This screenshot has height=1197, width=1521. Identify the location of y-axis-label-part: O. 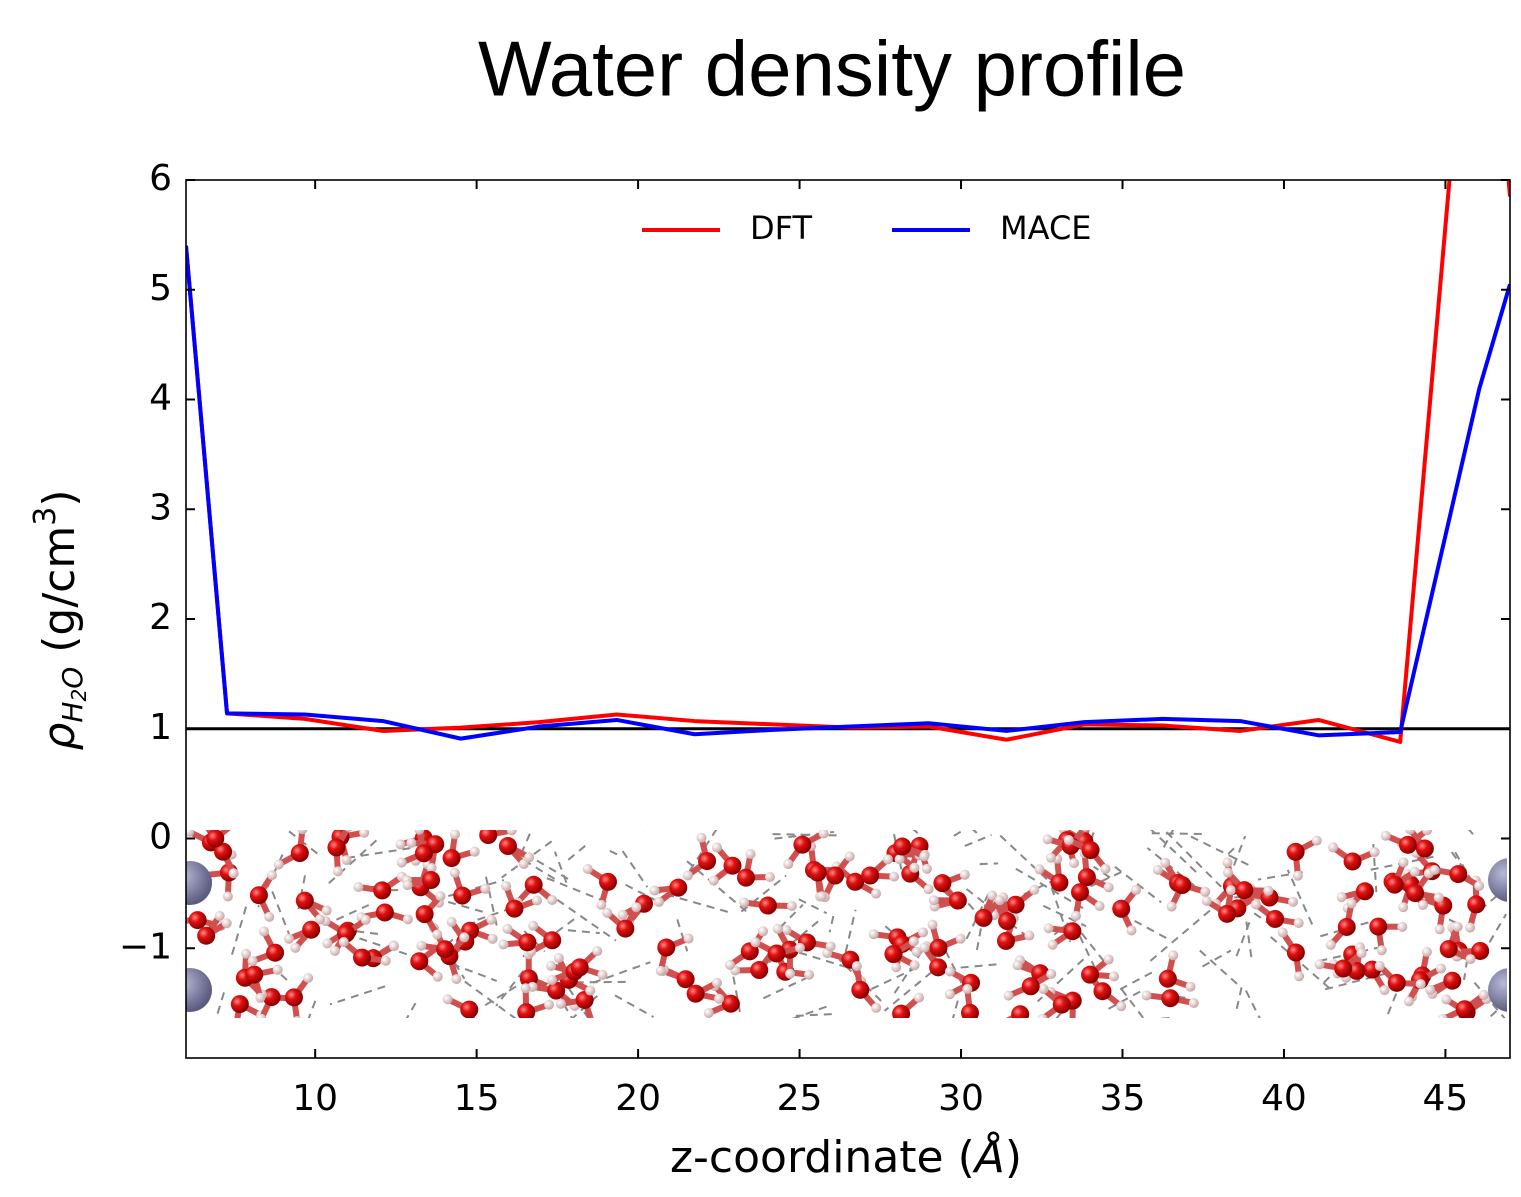
(72, 678).